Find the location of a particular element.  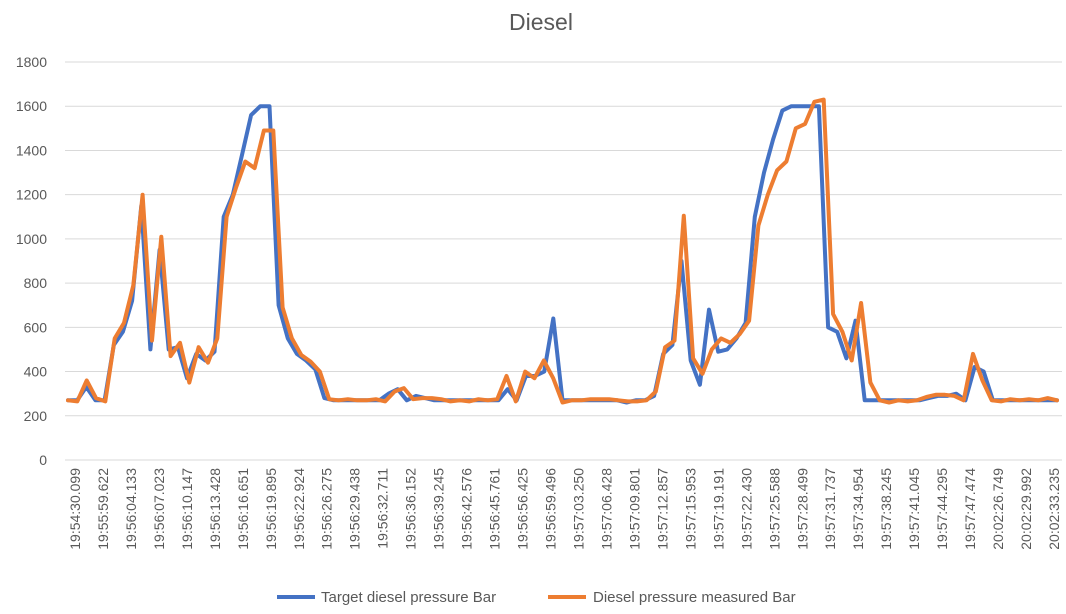

x-tick-label: 19:56:07.023 is located at coordinates (159, 509).